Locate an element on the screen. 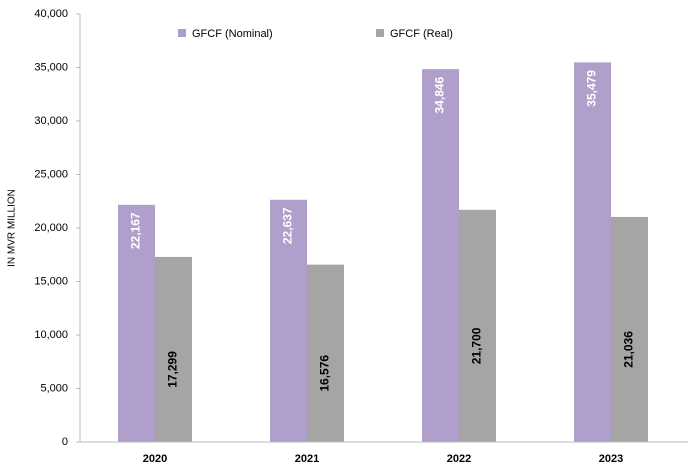  legend-label: GFCF (Nominal) is located at coordinates (232, 34).